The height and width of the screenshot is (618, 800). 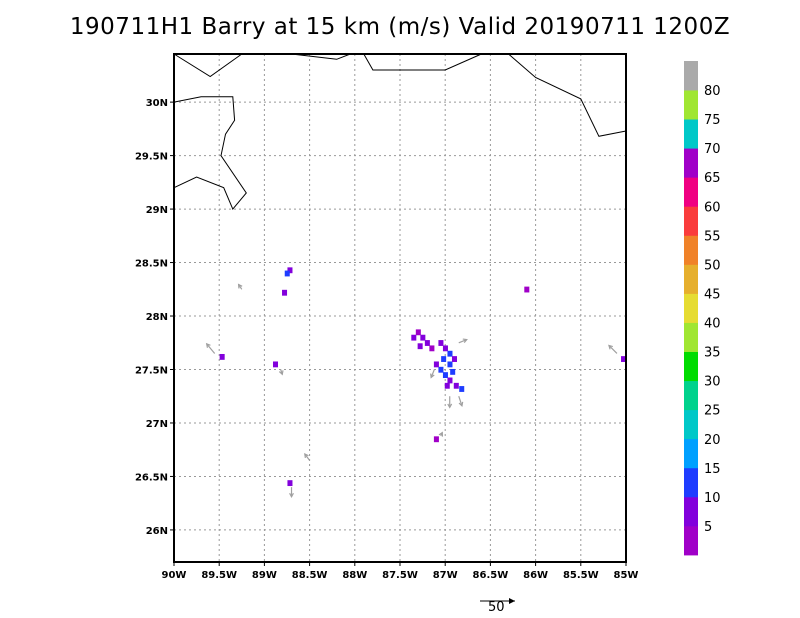 What do you see at coordinates (712, 207) in the screenshot?
I see `colorbar-label: 60` at bounding box center [712, 207].